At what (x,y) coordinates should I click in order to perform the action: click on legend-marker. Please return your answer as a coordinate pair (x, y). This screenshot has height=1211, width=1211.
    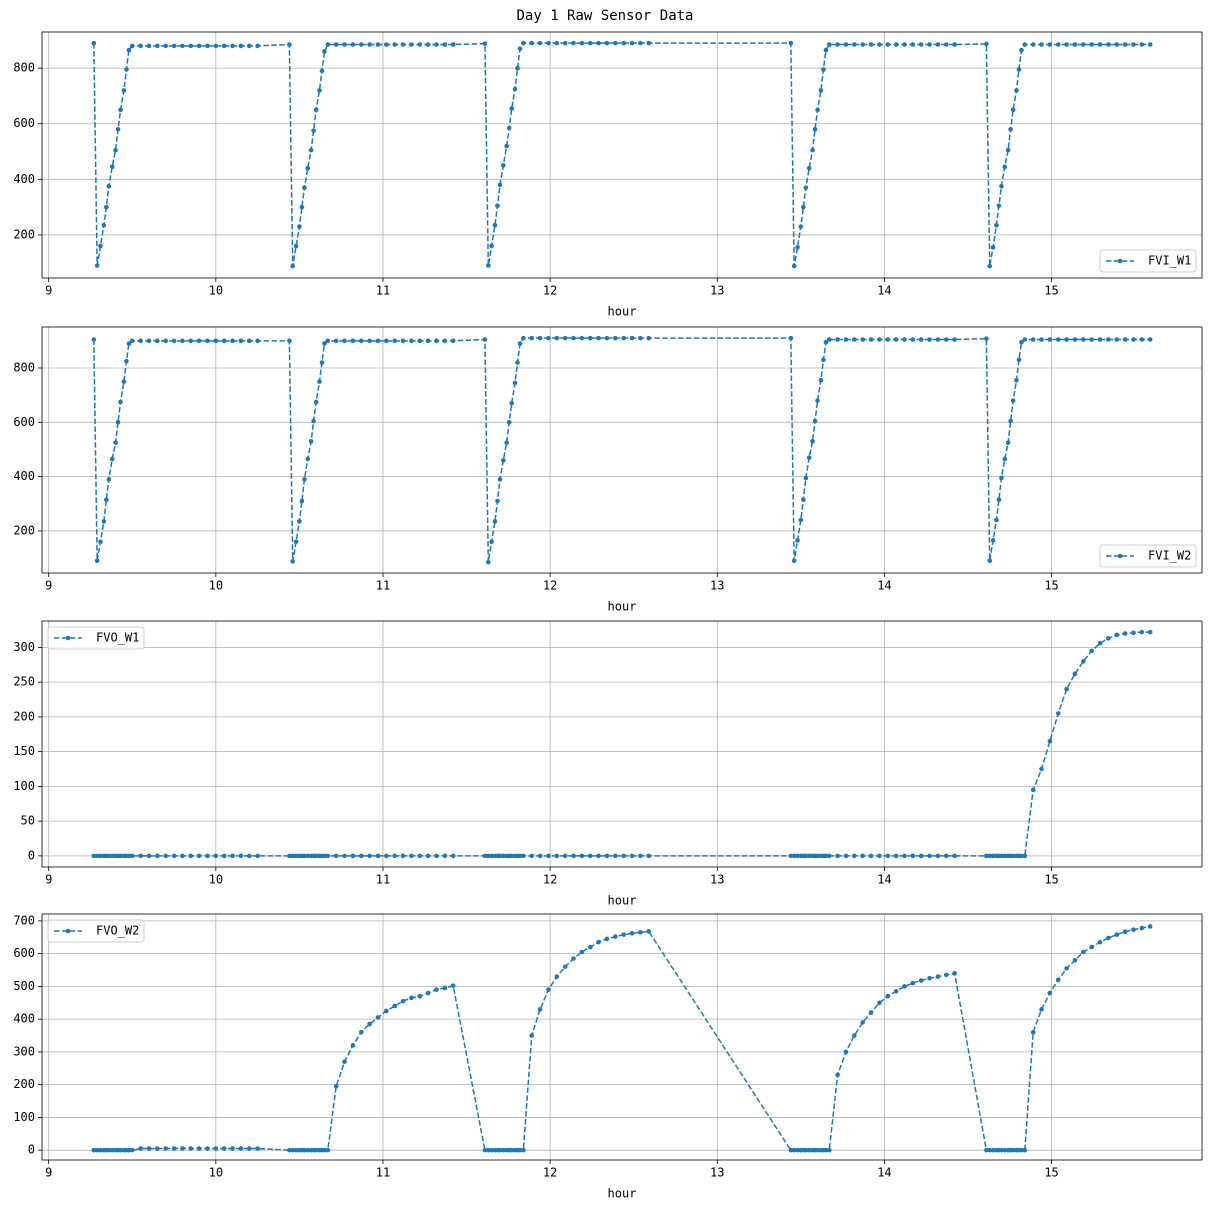
    Looking at the image, I should click on (1120, 261).